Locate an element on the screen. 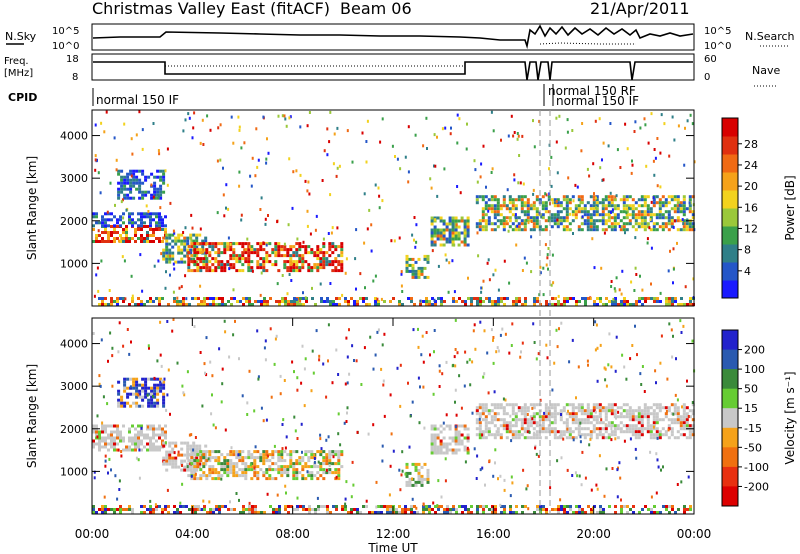 The height and width of the screenshot is (554, 800). freq-unit: [MHz] is located at coordinates (18, 73).